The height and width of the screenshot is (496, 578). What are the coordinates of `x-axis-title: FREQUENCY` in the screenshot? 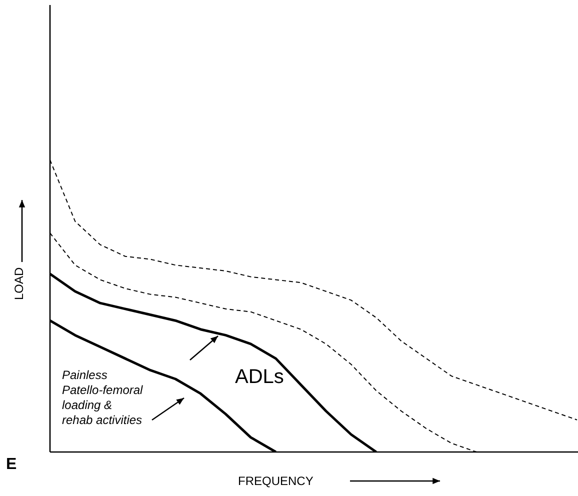 It's located at (276, 481).